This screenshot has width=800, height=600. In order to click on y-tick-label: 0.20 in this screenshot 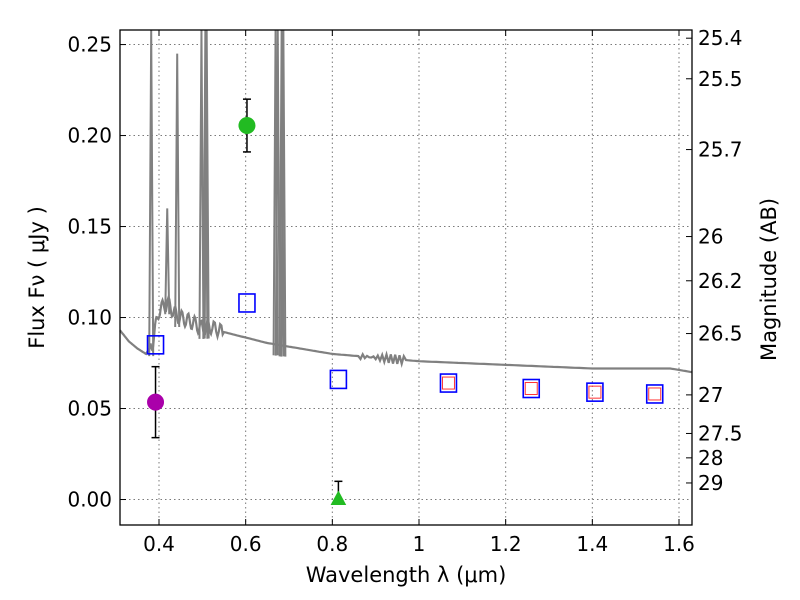, I will do `click(89, 136)`.